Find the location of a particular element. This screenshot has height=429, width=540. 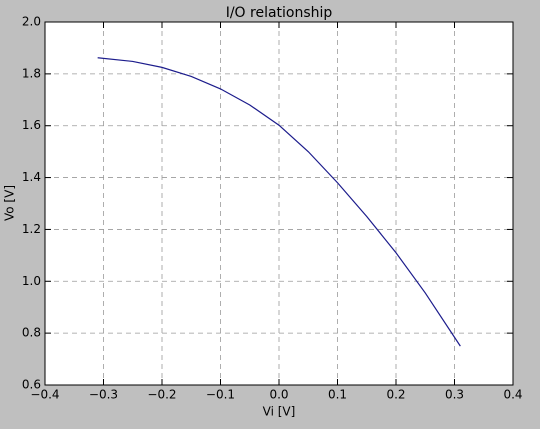

y-tick-label: 1.8 is located at coordinates (31, 73).